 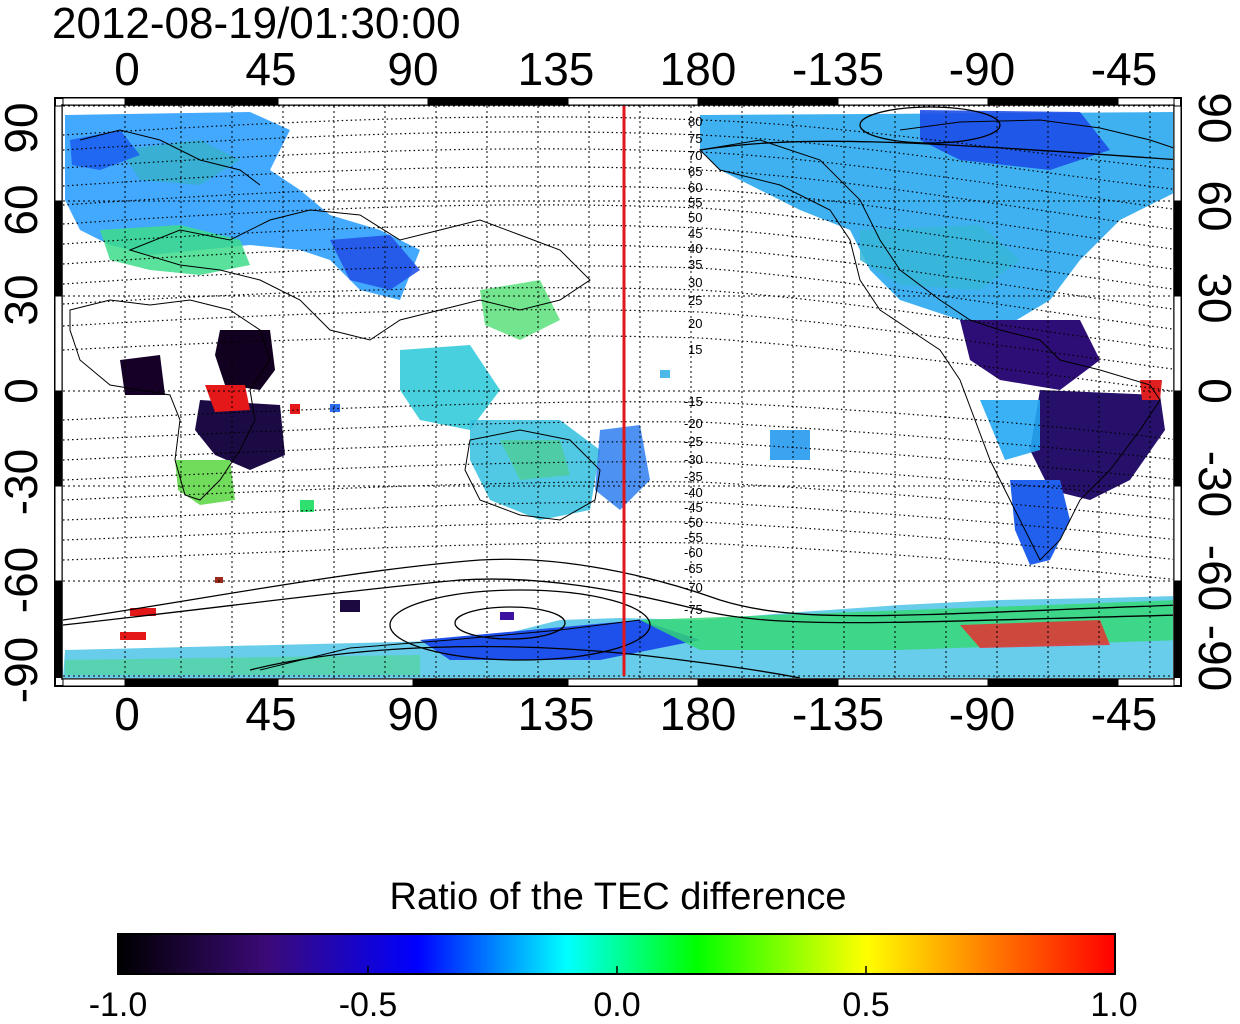 I want to click on axis-bar-top, so click(x=618, y=101).